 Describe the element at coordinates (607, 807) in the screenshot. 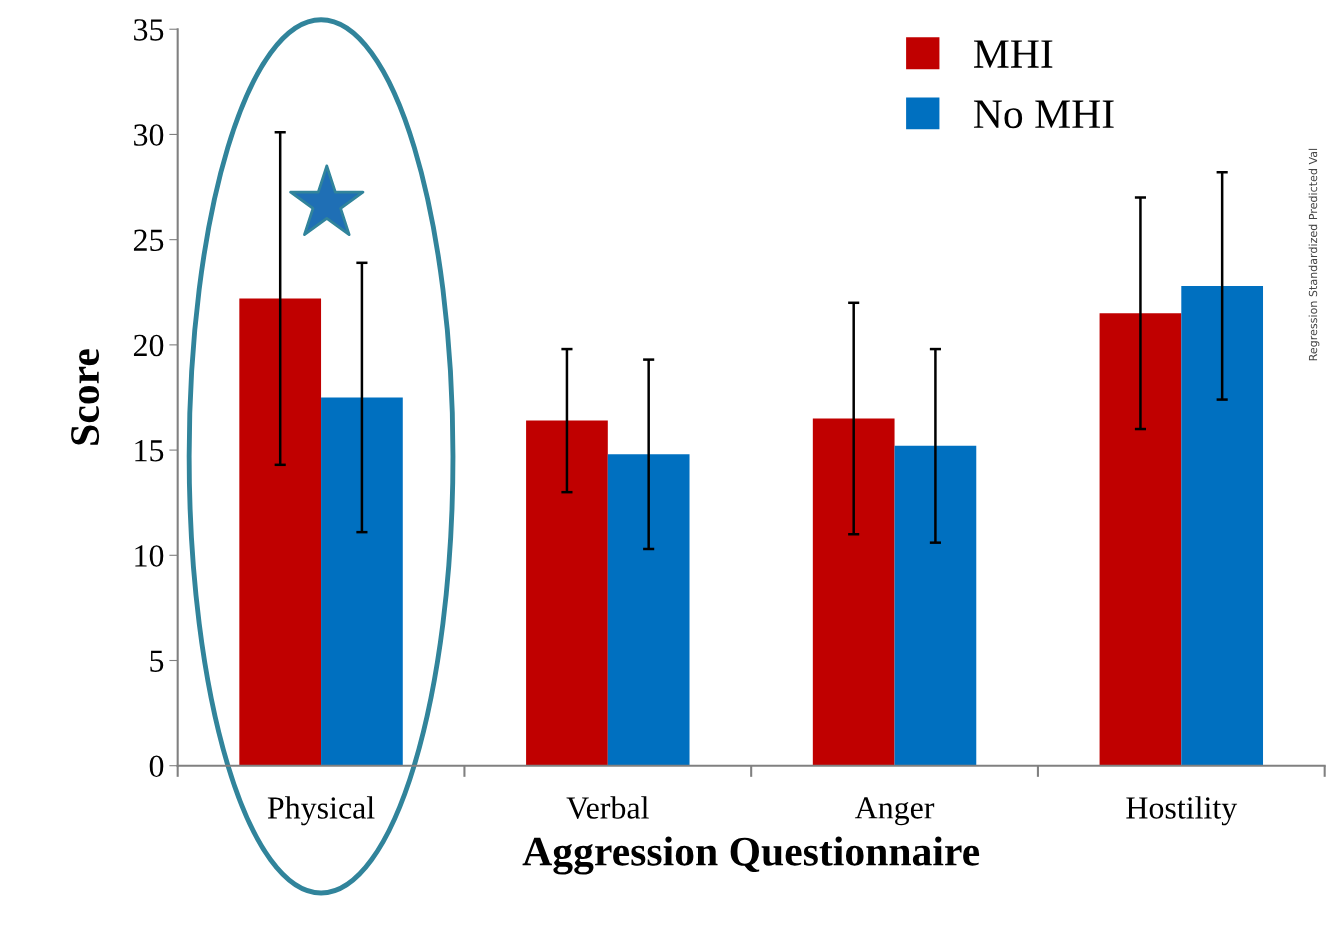

I see `x-tick-label: Verbal` at that location.